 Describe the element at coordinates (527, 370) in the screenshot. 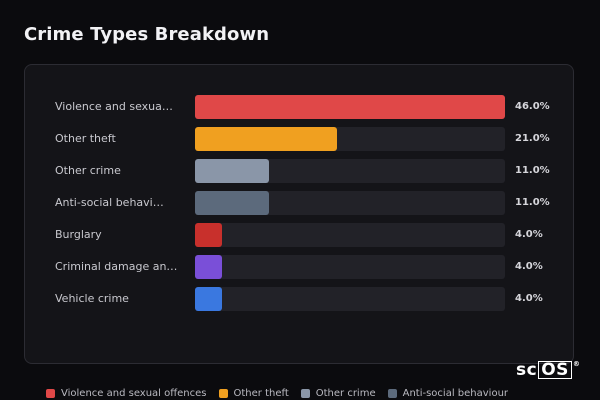

I see `logo-text: sc` at that location.